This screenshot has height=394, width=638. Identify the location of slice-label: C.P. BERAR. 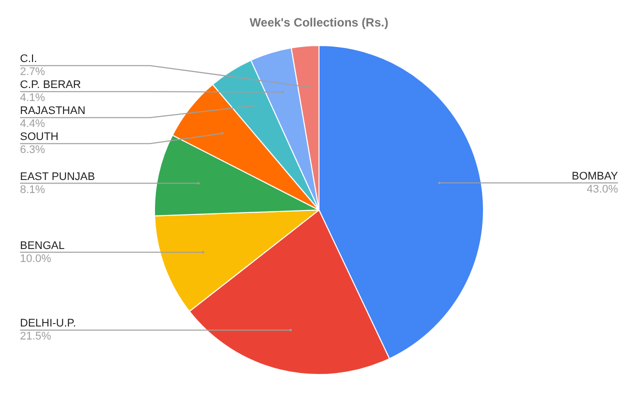
(50, 85).